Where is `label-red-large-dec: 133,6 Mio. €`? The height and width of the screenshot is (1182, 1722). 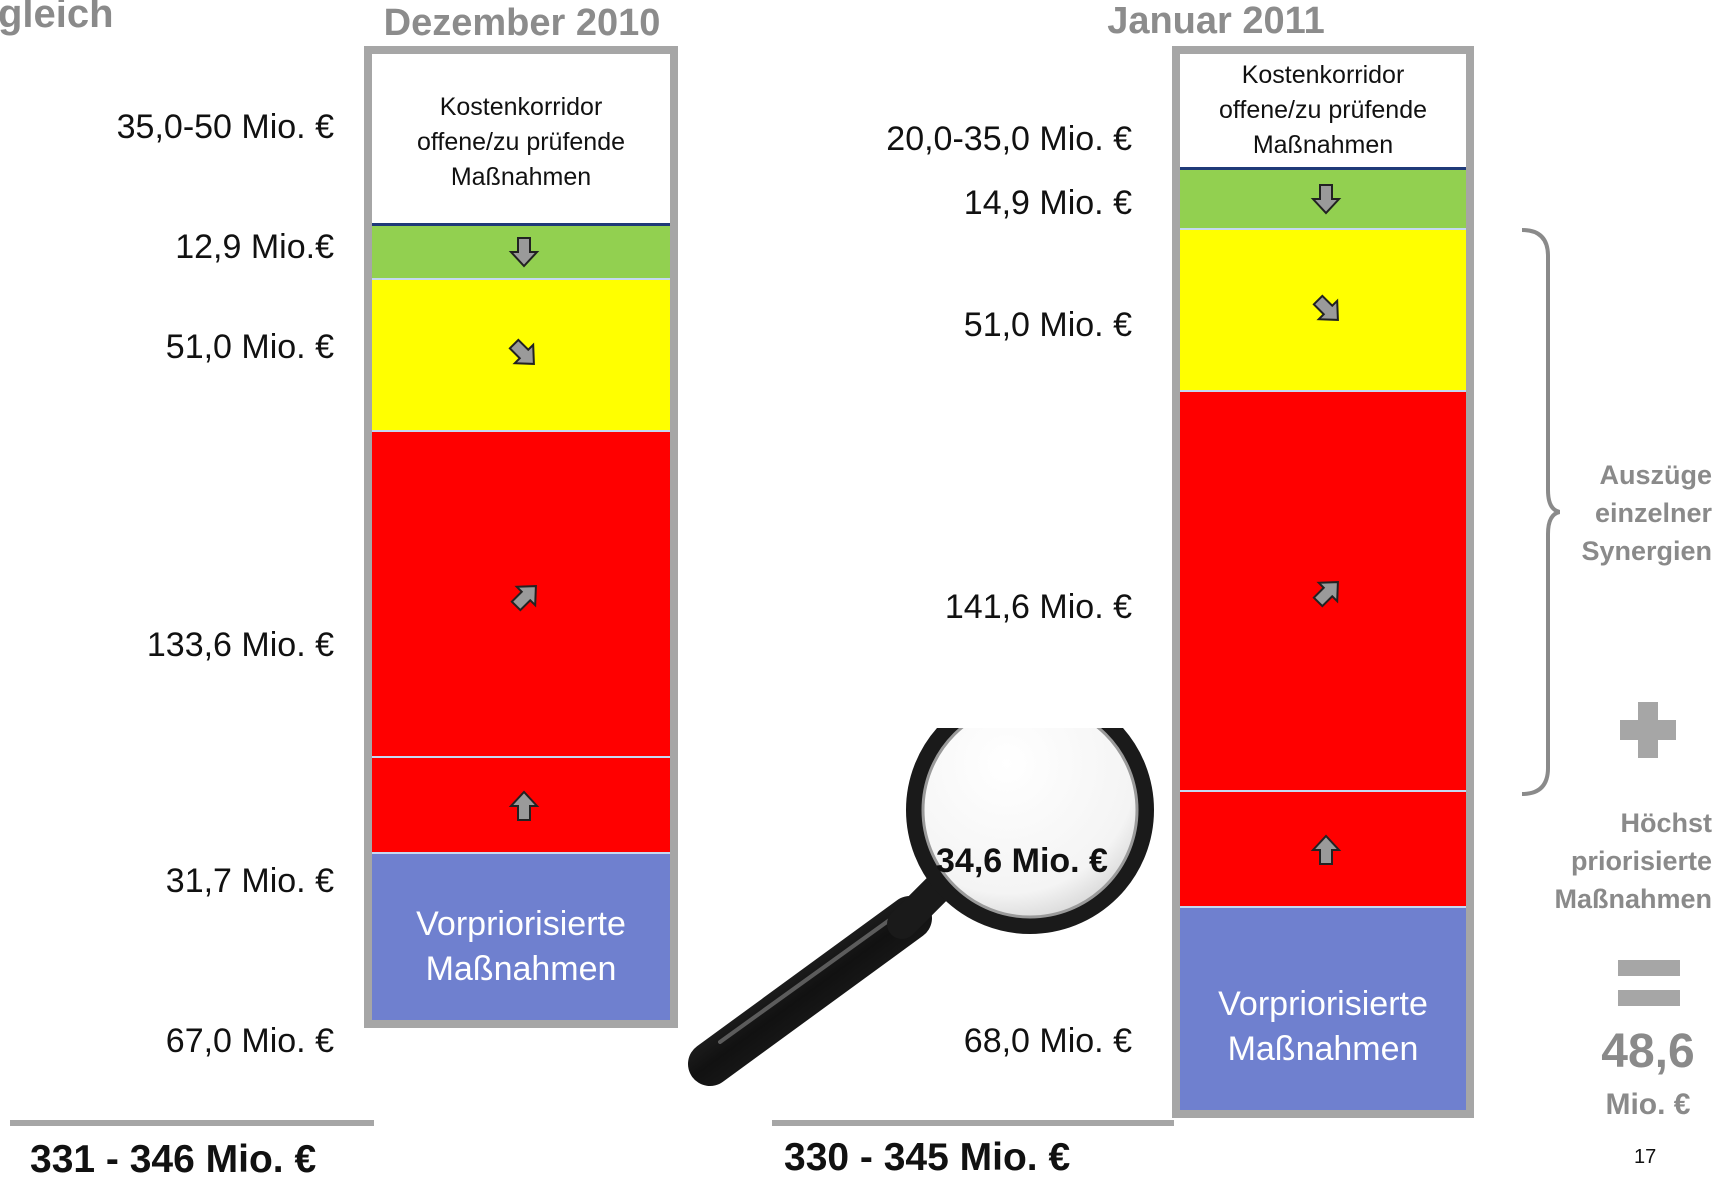
label-red-large-dec: 133,6 Mio. € is located at coordinates (240, 645).